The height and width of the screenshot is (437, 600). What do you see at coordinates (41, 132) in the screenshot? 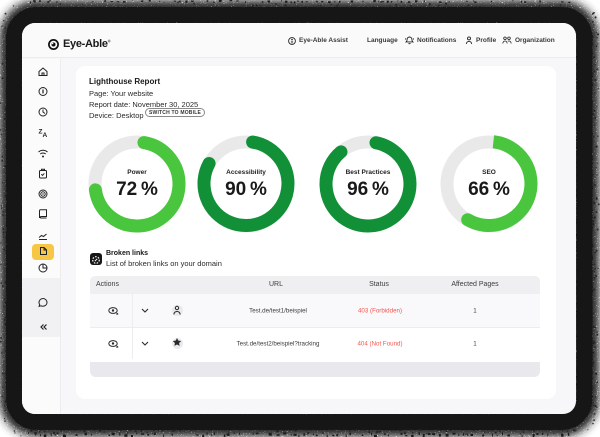
I see `svg-text: Z` at bounding box center [41, 132].